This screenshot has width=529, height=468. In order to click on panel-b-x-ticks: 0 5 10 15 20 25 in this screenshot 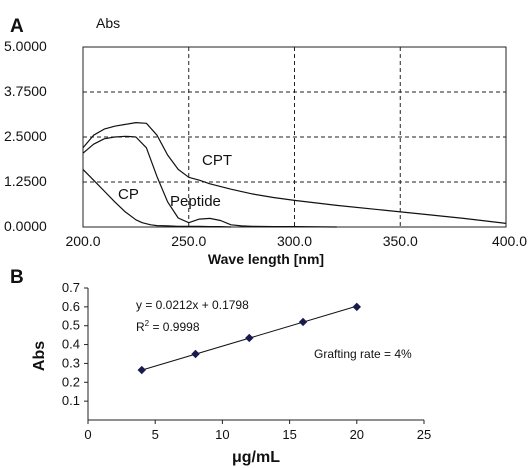, I will do `click(257, 431)`.